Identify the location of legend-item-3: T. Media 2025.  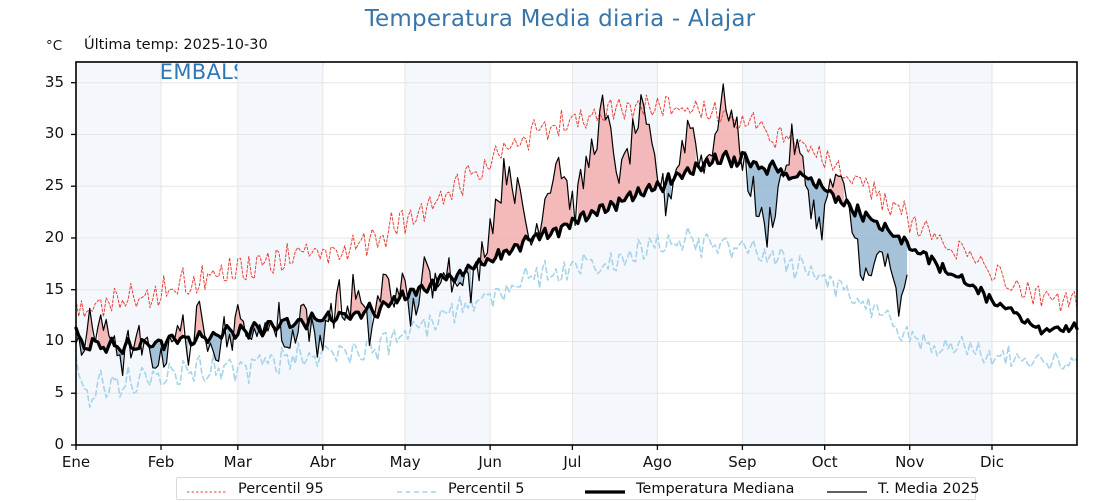
(902, 488).